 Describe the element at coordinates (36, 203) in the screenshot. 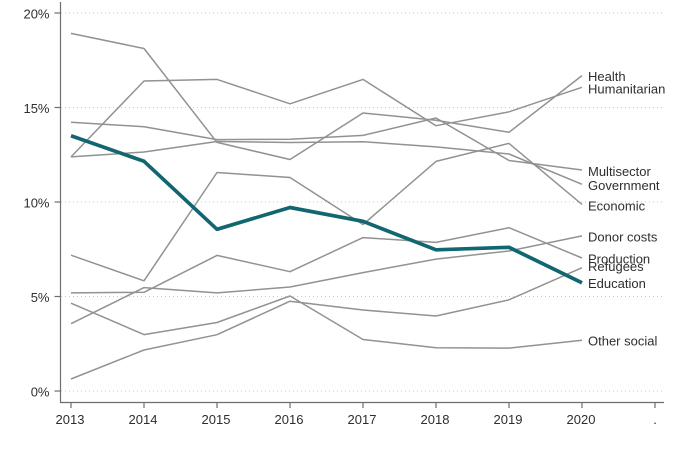

I see `svg-text: 10%` at that location.